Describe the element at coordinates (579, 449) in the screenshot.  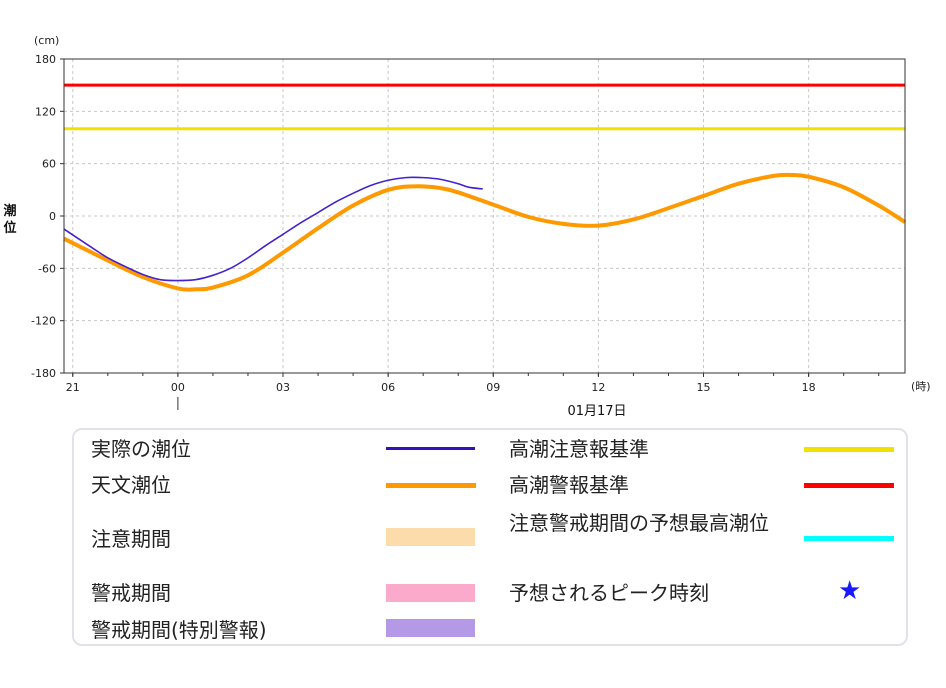
I see `legend-label: 高潮注意報基準` at that location.